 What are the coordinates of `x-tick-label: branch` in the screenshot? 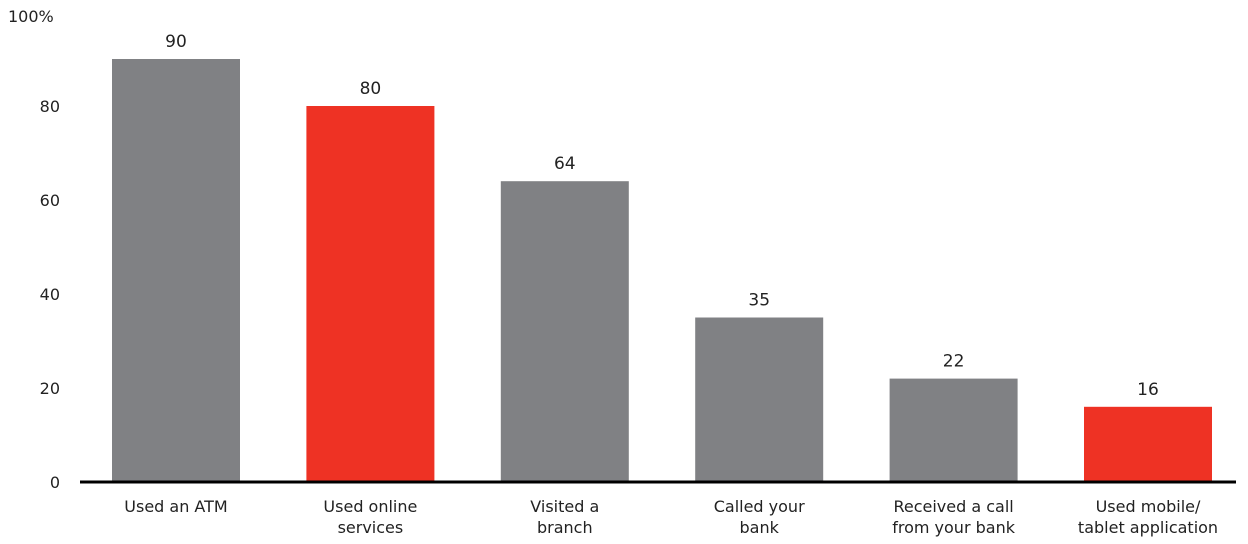 It's located at (565, 527).